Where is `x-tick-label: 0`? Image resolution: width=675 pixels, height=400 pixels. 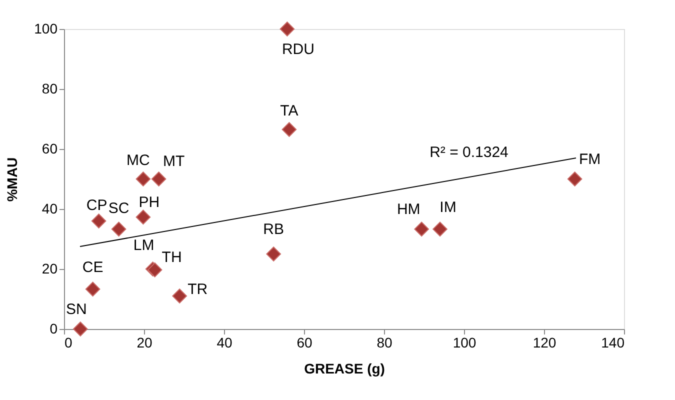 x-tick-label: 0 is located at coordinates (68, 342).